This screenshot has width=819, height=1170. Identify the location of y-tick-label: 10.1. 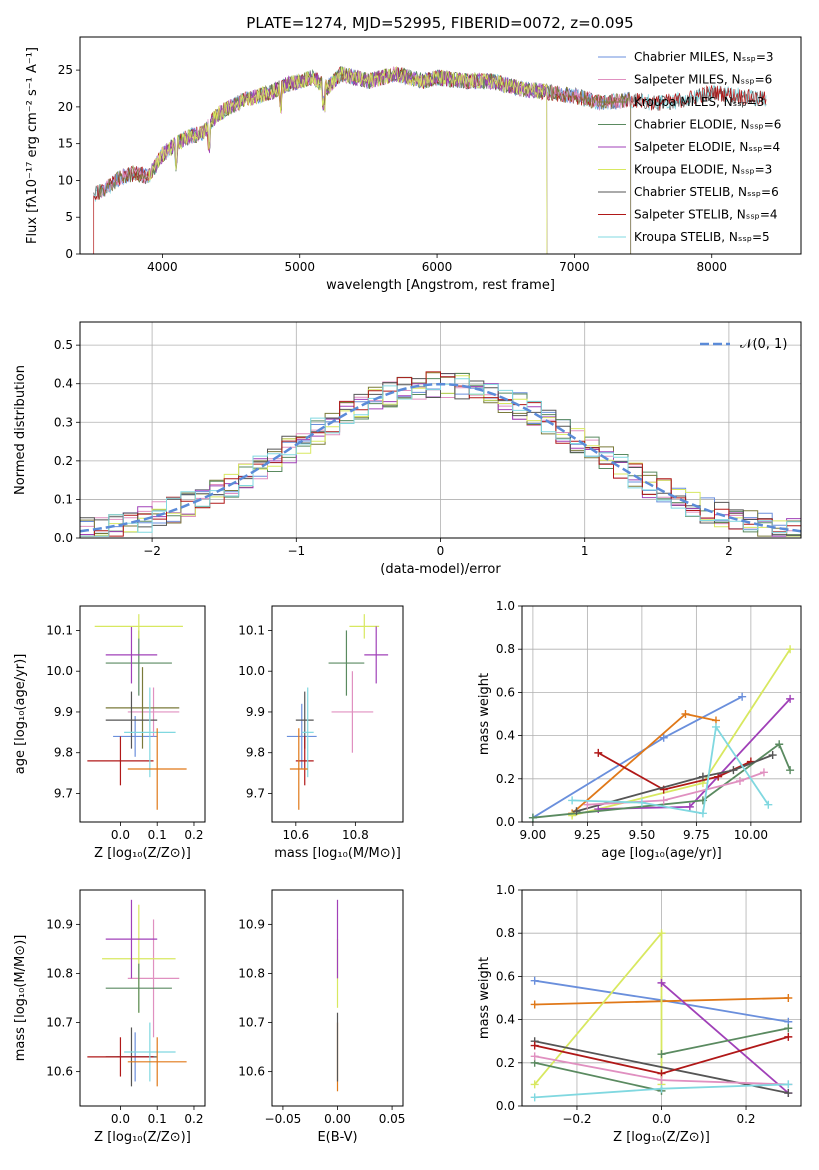
(59, 630).